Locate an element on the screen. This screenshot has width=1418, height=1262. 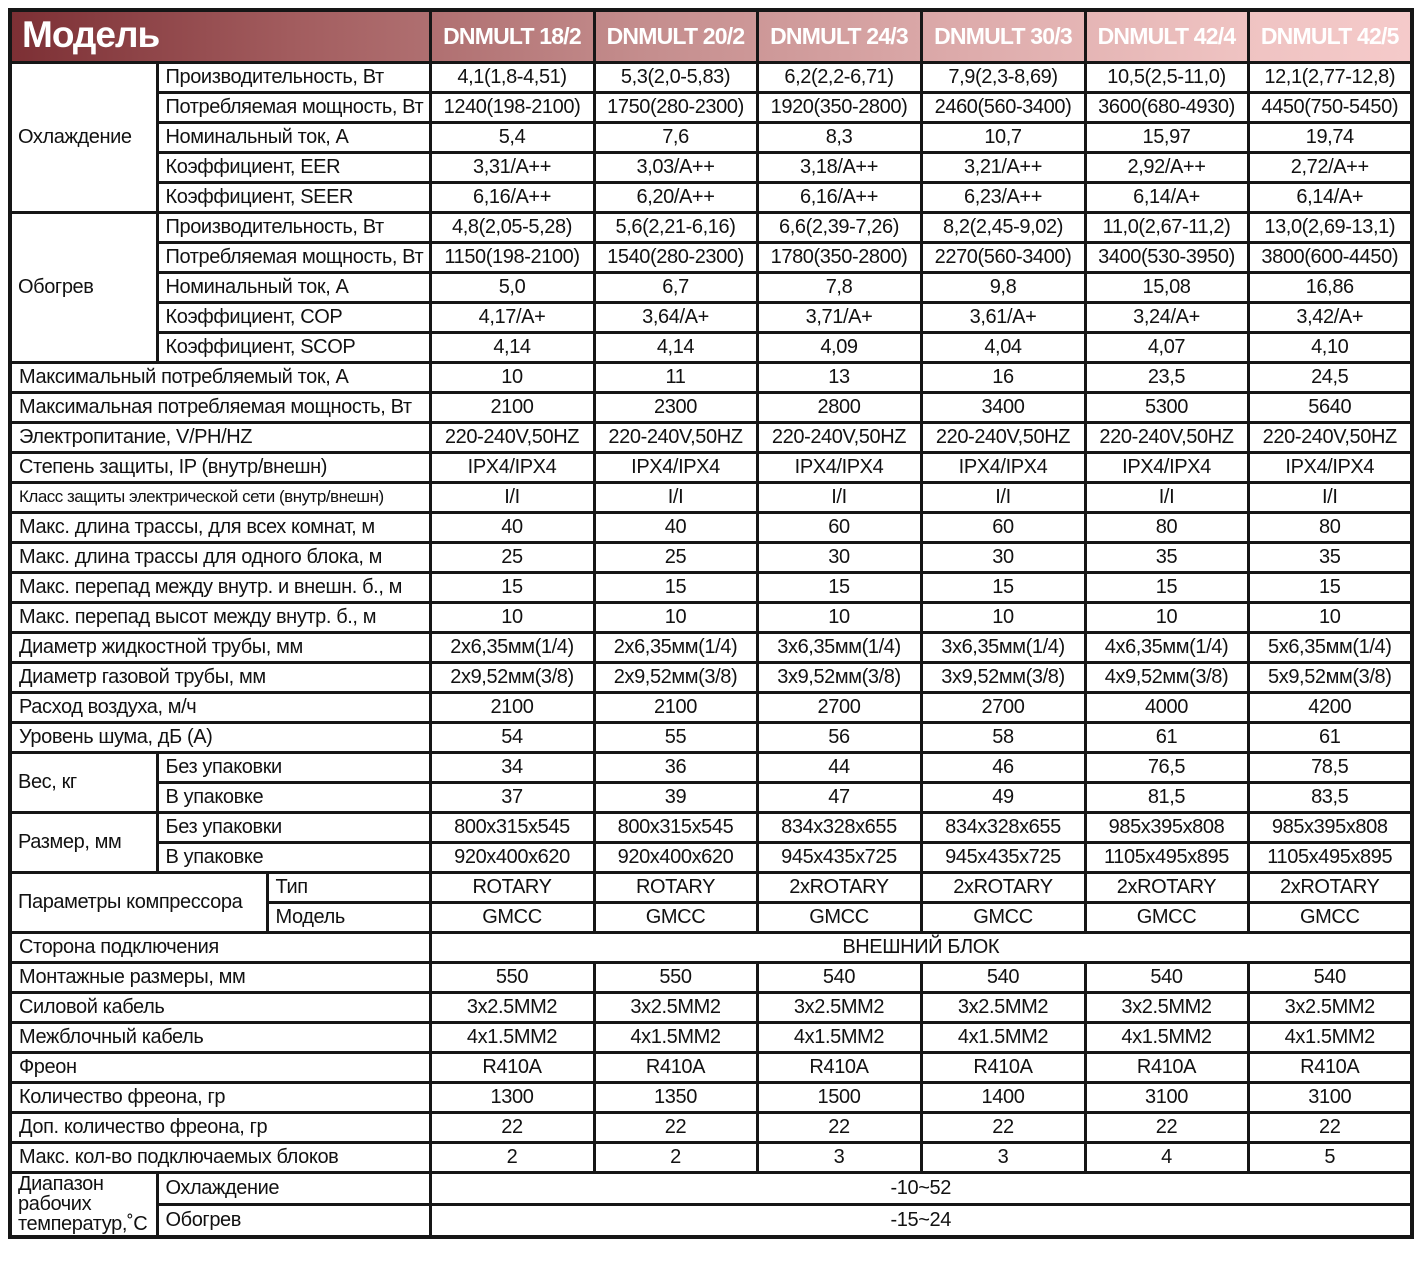
model-header: DNMULT 18/2 is located at coordinates (512, 36).